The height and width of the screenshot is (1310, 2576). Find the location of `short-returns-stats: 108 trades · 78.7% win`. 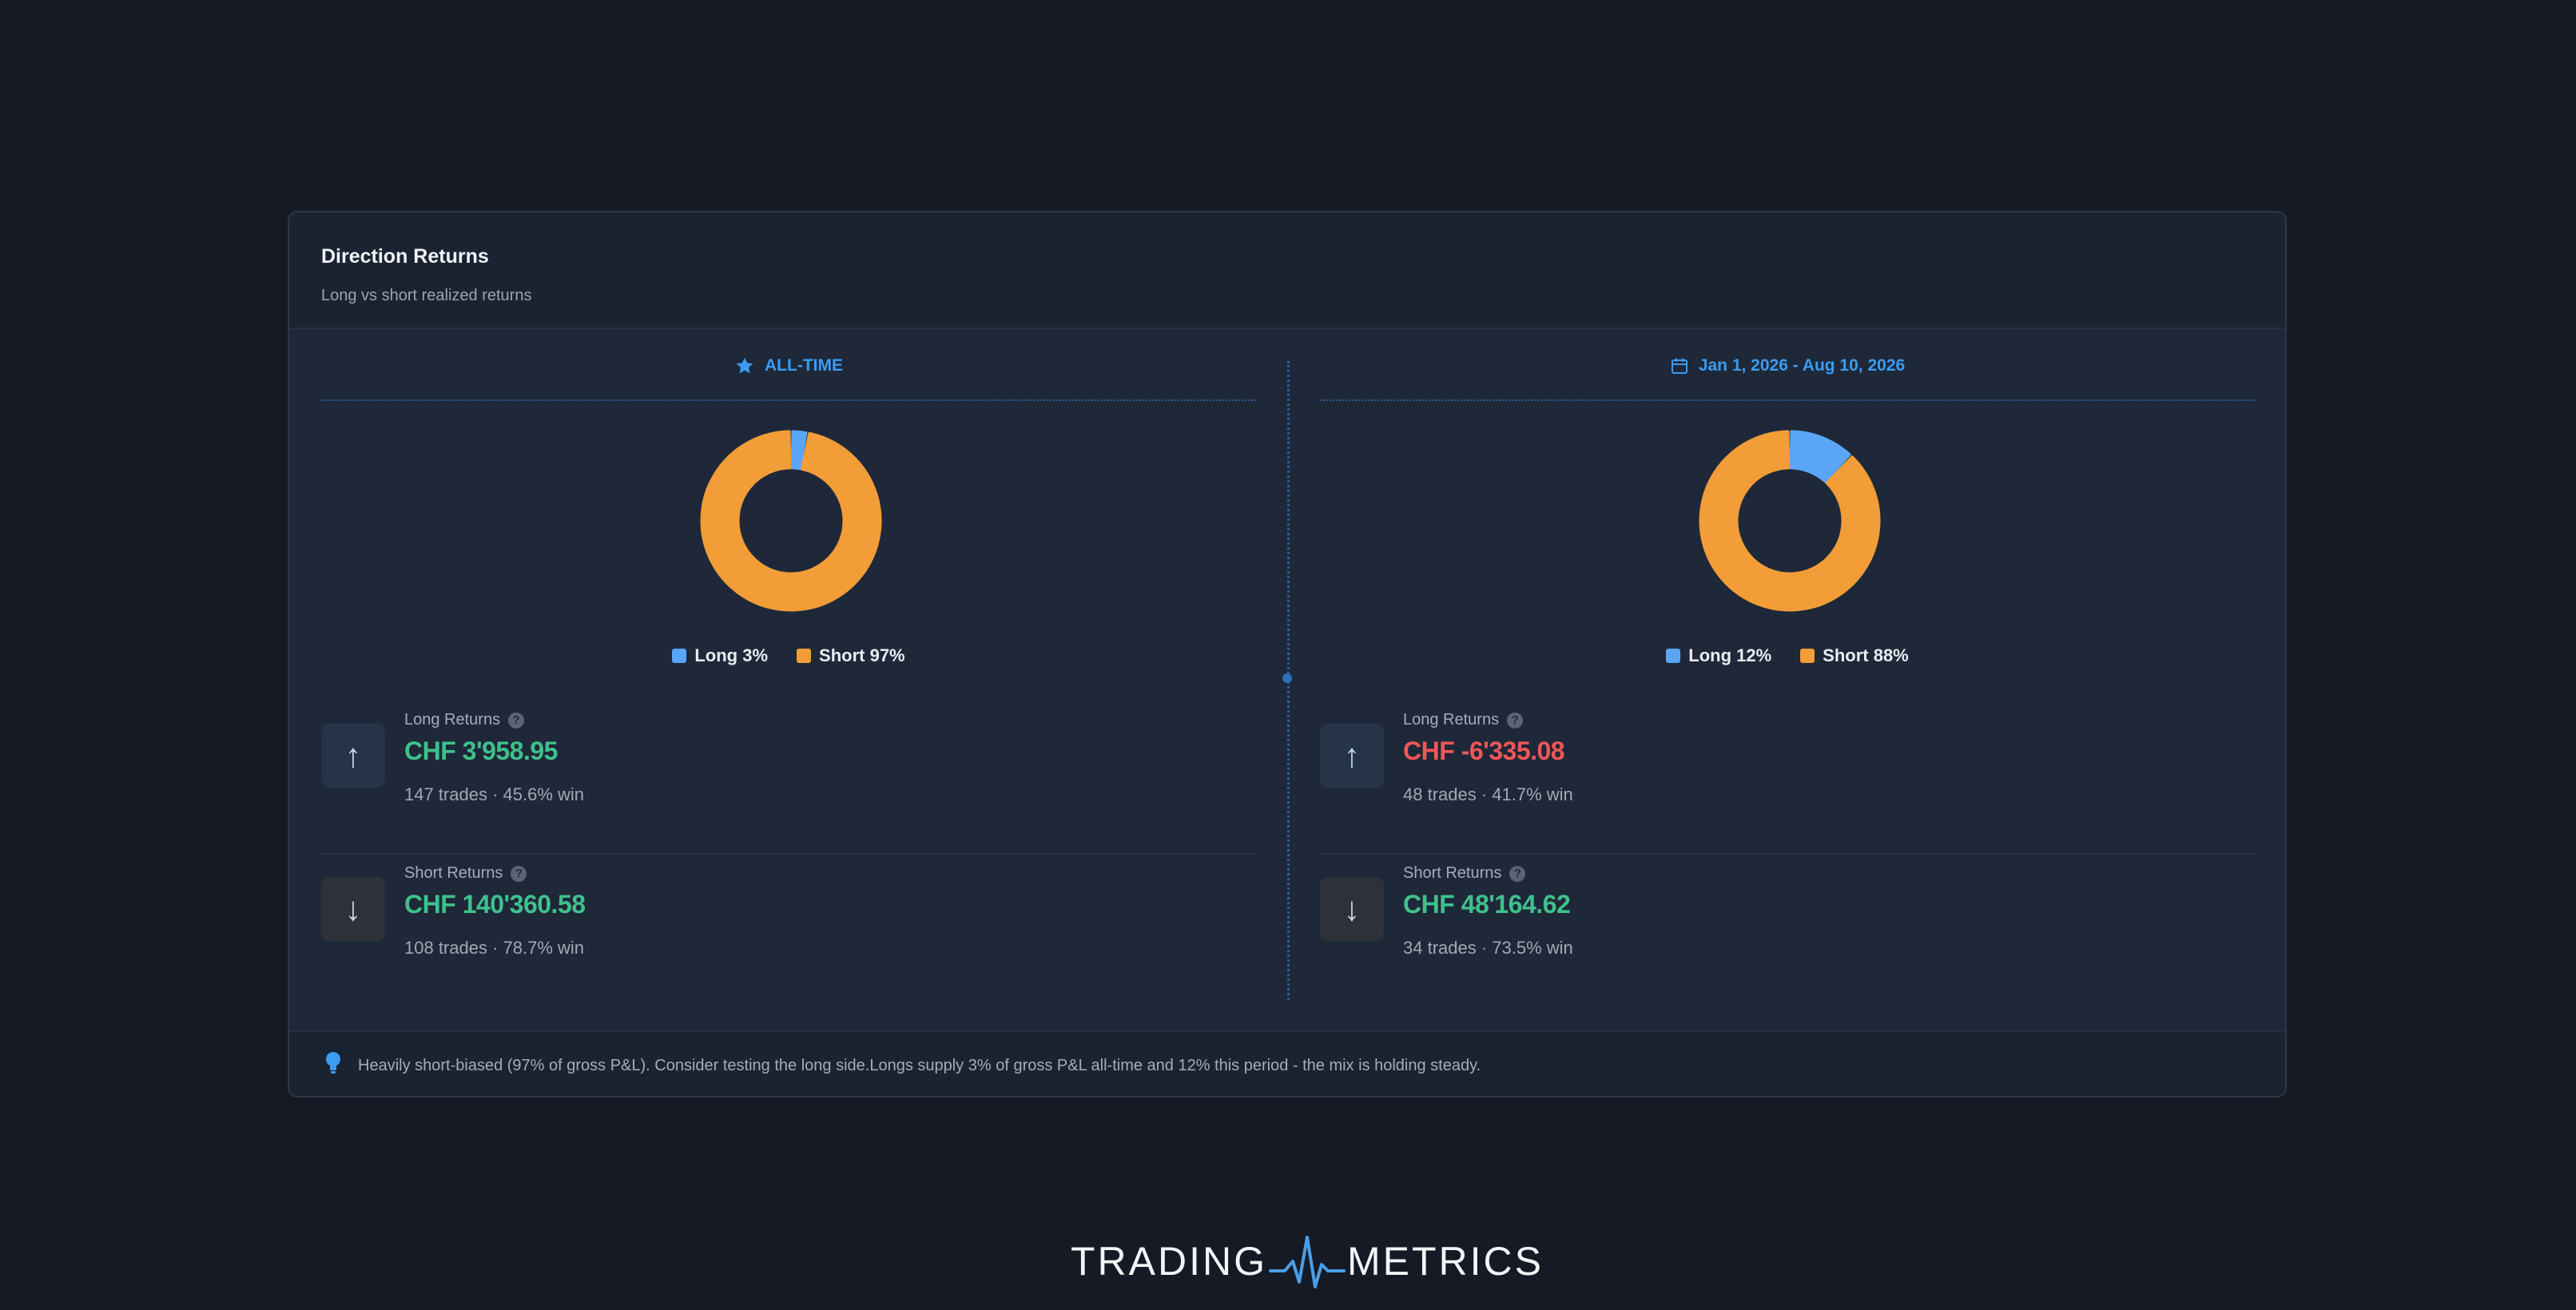

short-returns-stats: 108 trades · 78.7% win is located at coordinates (494, 948).